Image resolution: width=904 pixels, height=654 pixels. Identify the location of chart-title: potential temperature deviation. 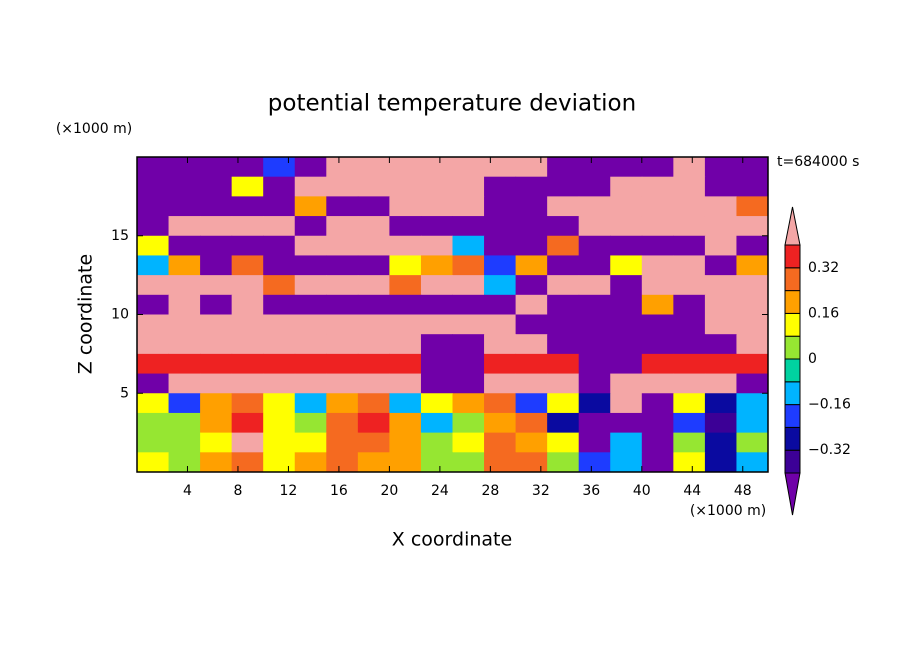
(452, 104).